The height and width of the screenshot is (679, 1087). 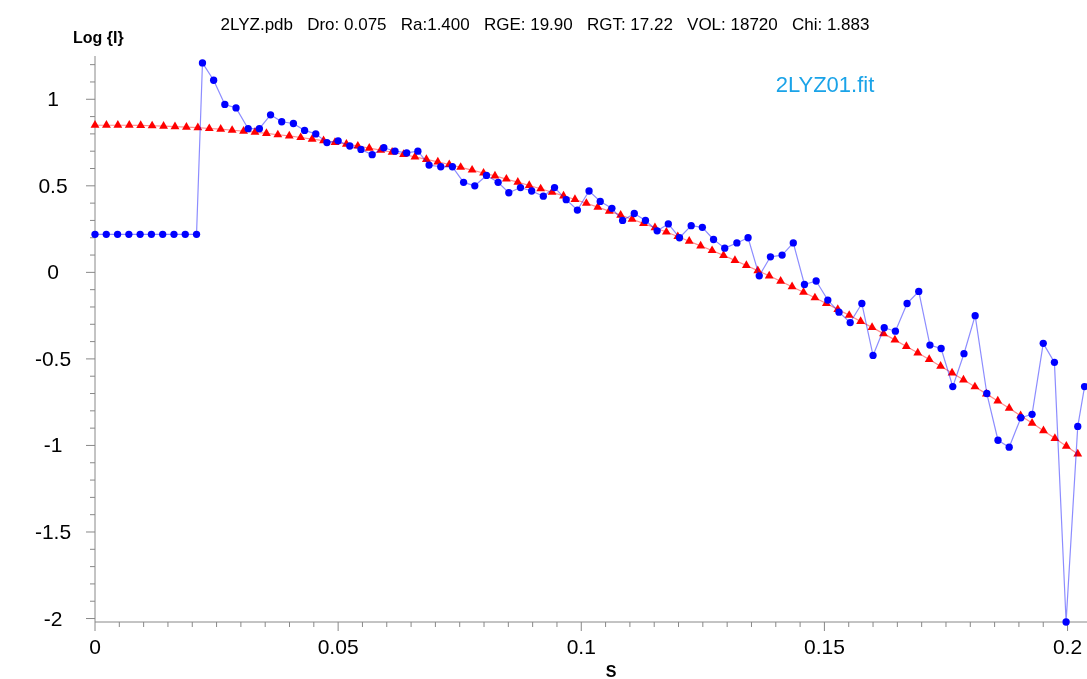 What do you see at coordinates (1067, 646) in the screenshot?
I see `x-tick-label: 0.2` at bounding box center [1067, 646].